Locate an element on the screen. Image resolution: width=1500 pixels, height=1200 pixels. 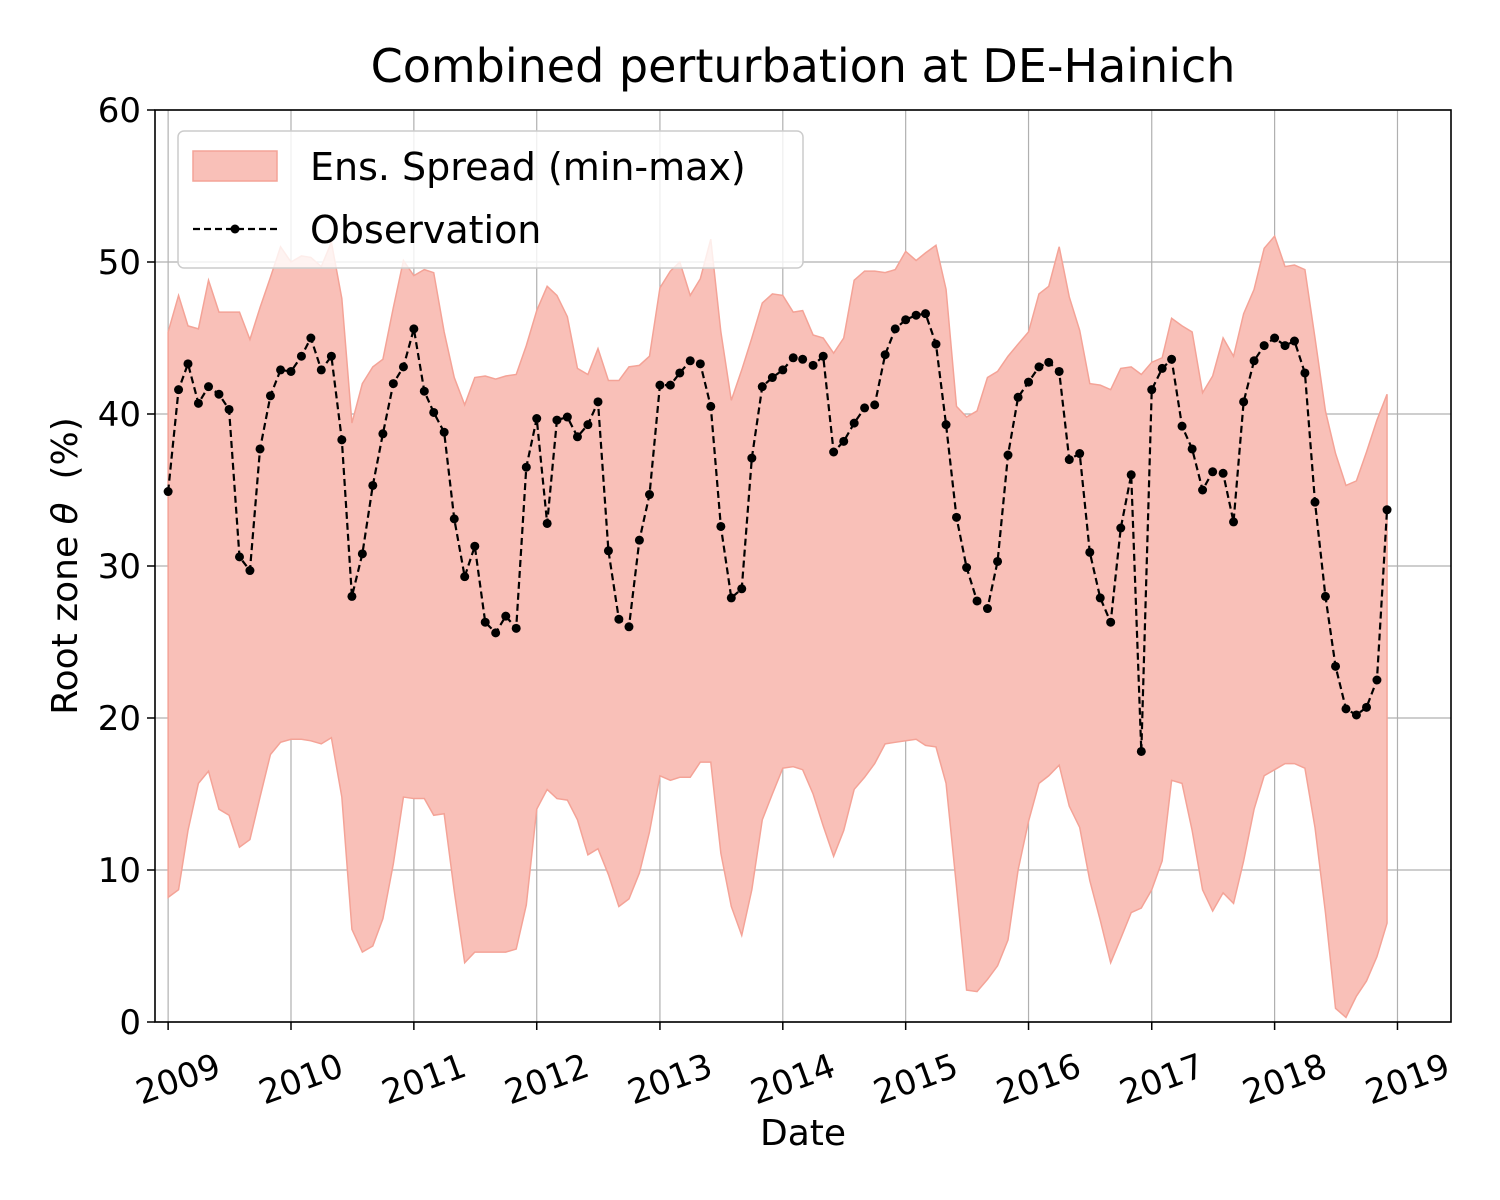
y-axis-label: Root zone θ (%) is located at coordinates (65, 566).